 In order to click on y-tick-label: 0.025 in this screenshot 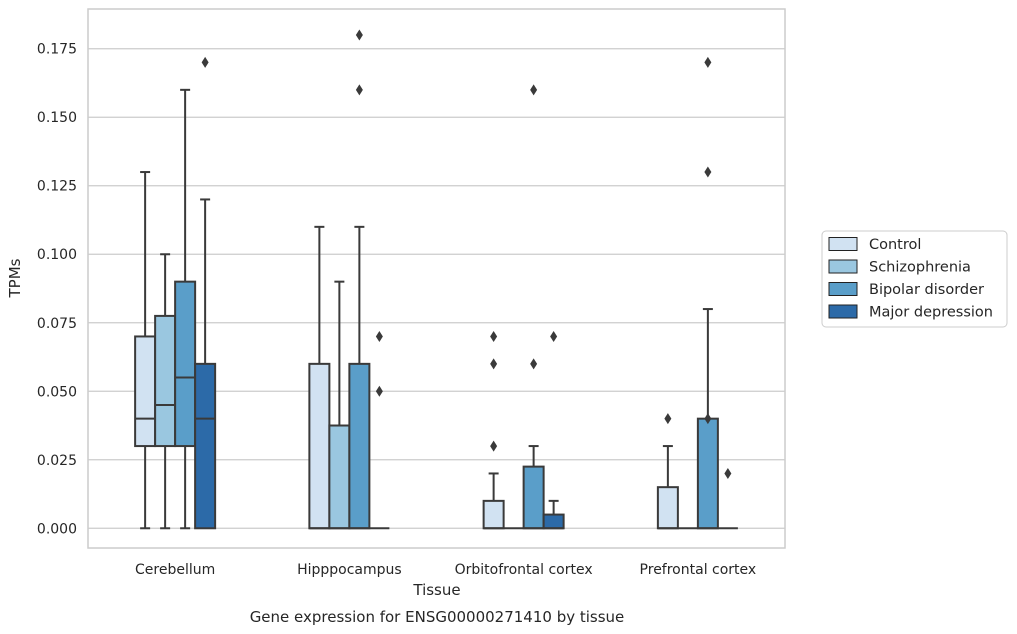, I will do `click(57, 461)`.